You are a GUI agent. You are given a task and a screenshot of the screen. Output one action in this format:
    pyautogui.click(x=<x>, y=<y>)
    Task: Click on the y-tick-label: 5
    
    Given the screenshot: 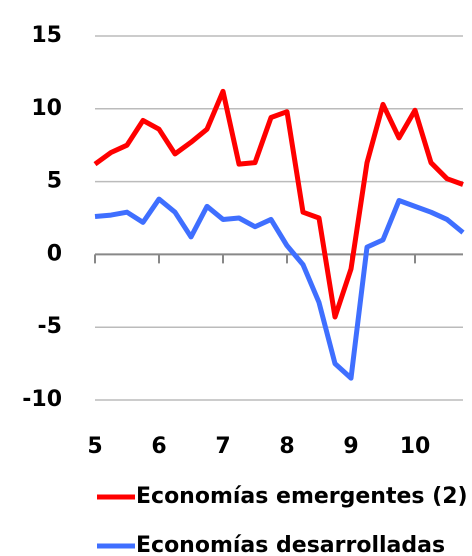 What is the action you would take?
    pyautogui.click(x=54, y=181)
    